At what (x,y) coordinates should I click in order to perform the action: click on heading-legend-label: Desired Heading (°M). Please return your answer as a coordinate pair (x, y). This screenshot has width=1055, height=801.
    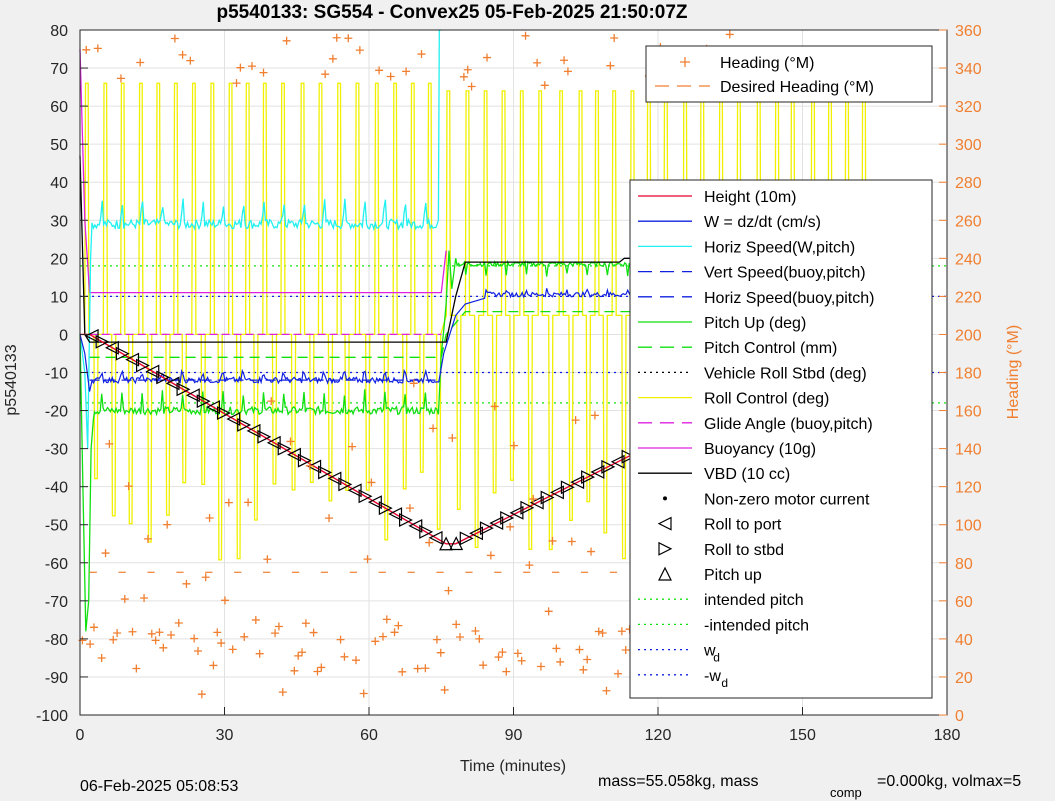
    Looking at the image, I should click on (797, 87).